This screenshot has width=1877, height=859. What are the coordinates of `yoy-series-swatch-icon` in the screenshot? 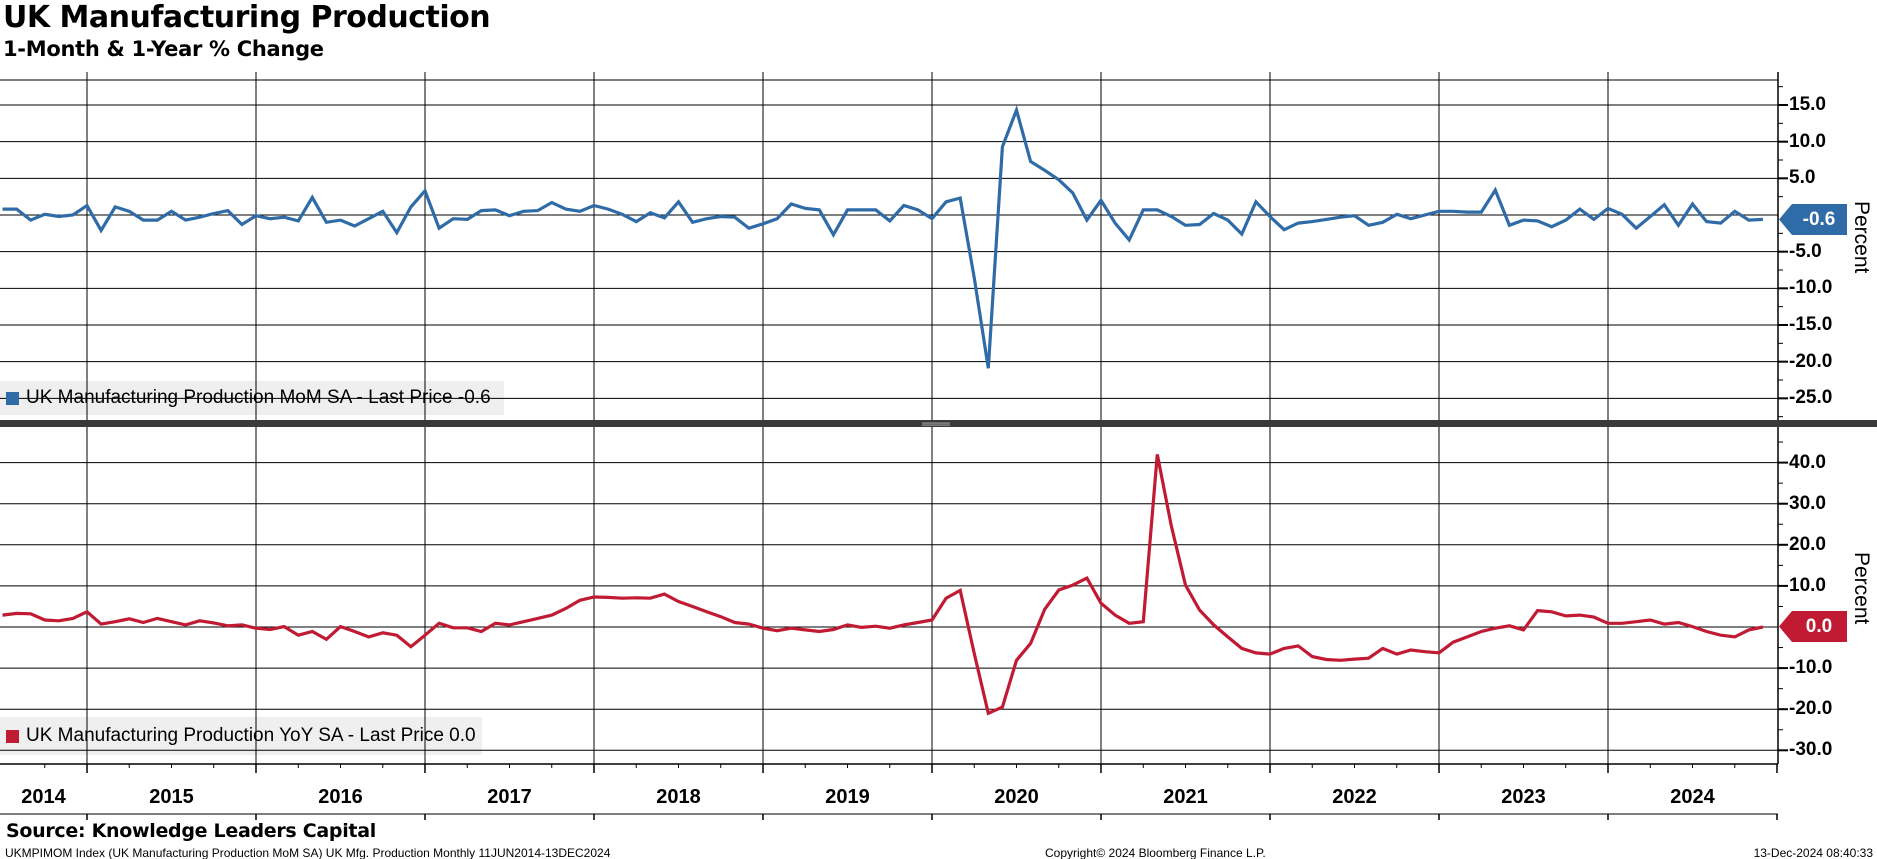 It's located at (12, 736).